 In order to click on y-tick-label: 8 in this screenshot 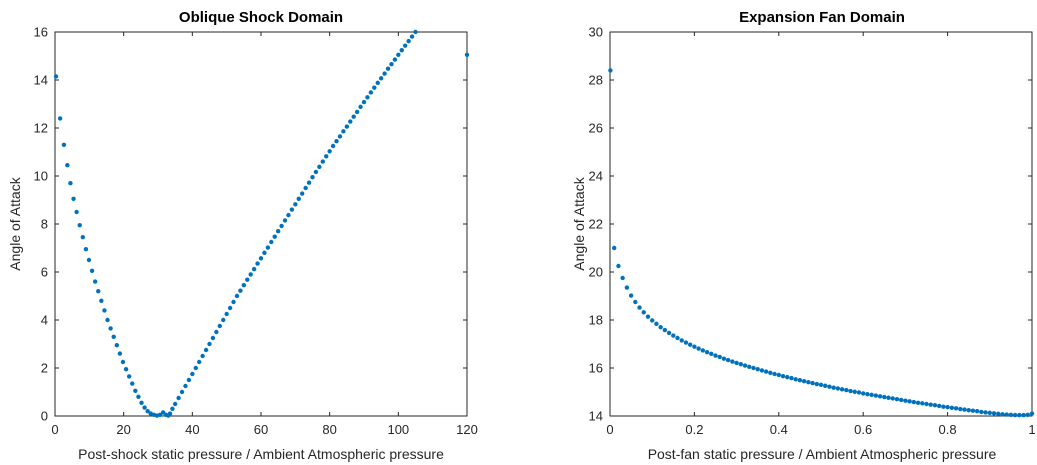, I will do `click(44, 224)`.